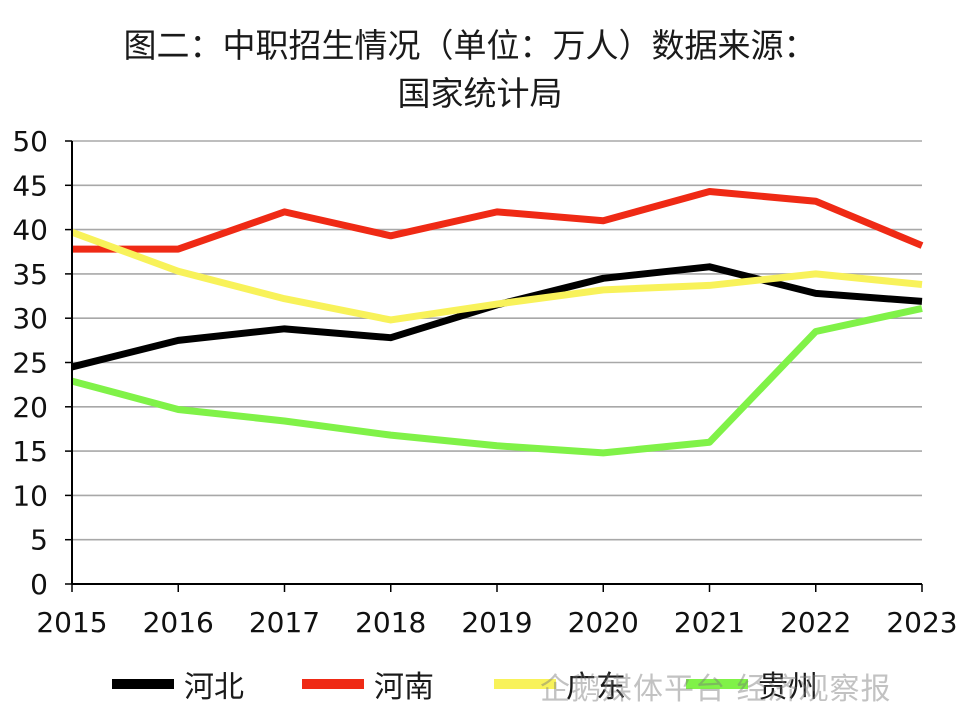  What do you see at coordinates (30, 318) in the screenshot?
I see `y-tick-label: 30` at bounding box center [30, 318].